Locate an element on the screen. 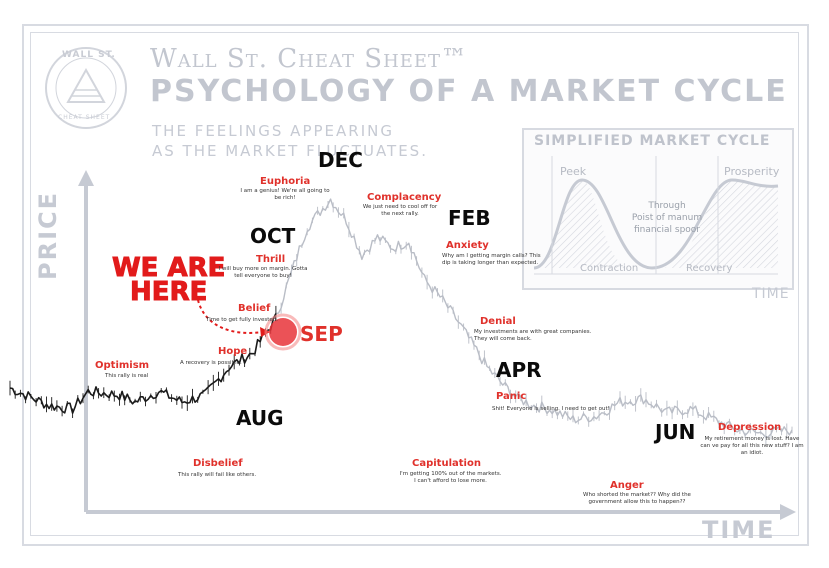  logo-ring-inner is located at coordinates (86, 88).